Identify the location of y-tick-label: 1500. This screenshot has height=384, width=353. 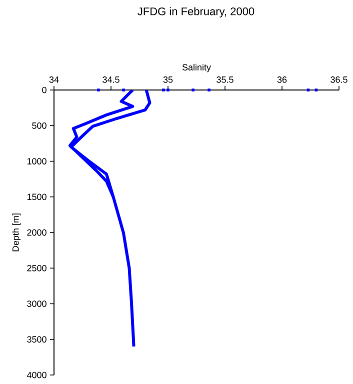
(36, 197).